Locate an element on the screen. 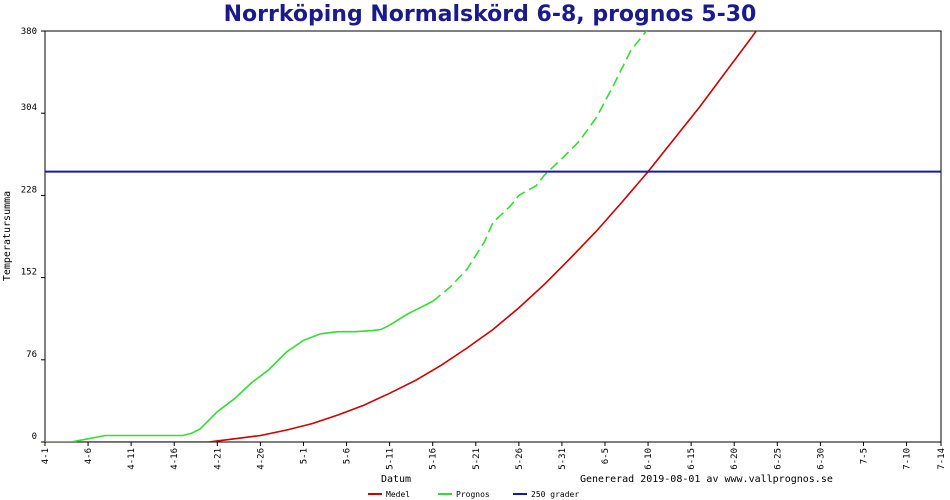 Image resolution: width=950 pixels, height=500 pixels. x-tick-label: 5-16 is located at coordinates (434, 459).